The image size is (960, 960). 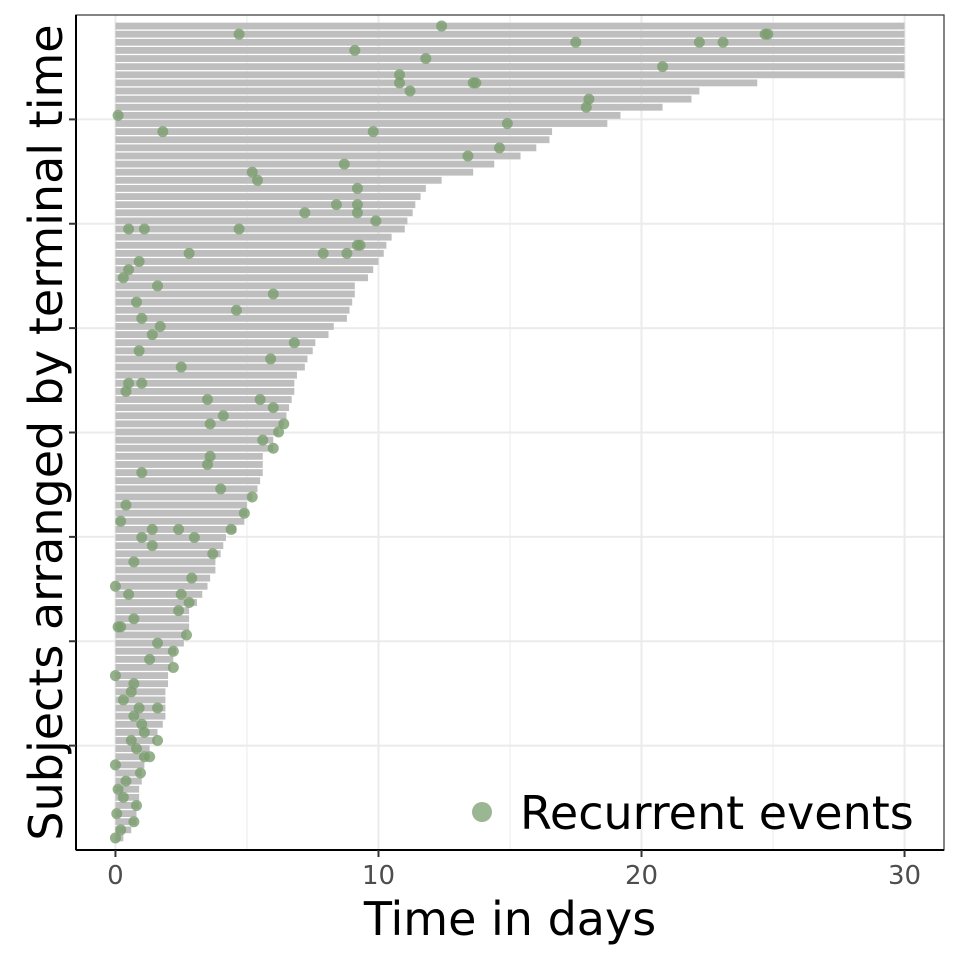 I want to click on y-axis-title: Subjects arranged by terminal time, so click(x=46, y=432).